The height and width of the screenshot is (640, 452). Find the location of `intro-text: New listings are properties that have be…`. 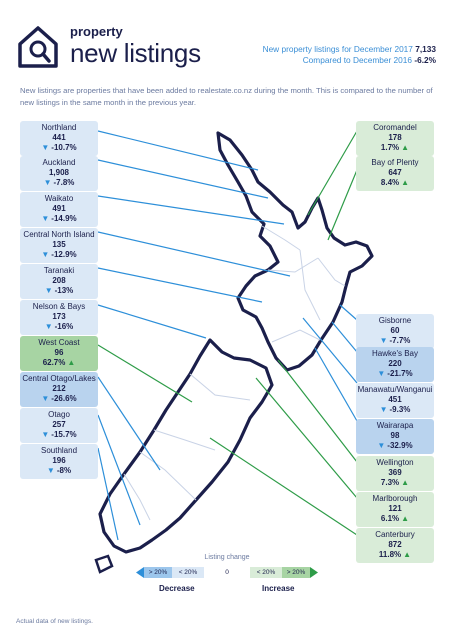

intro-text: New listings are properties that have be… is located at coordinates (226, 96).